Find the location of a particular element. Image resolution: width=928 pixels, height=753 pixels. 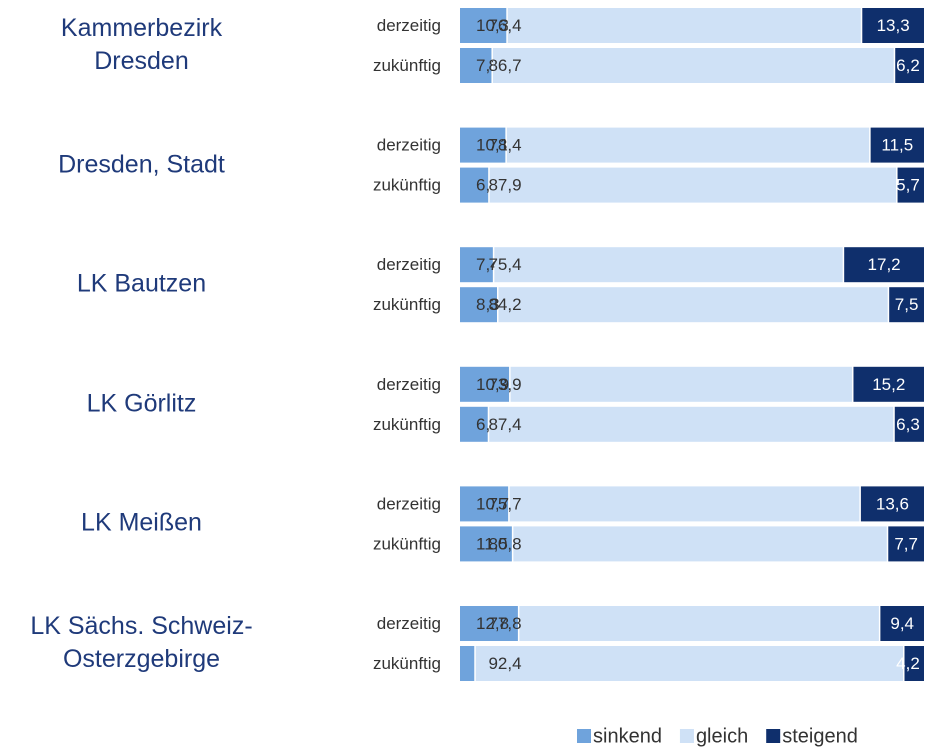

value-label: 9,4 is located at coordinates (902, 623).